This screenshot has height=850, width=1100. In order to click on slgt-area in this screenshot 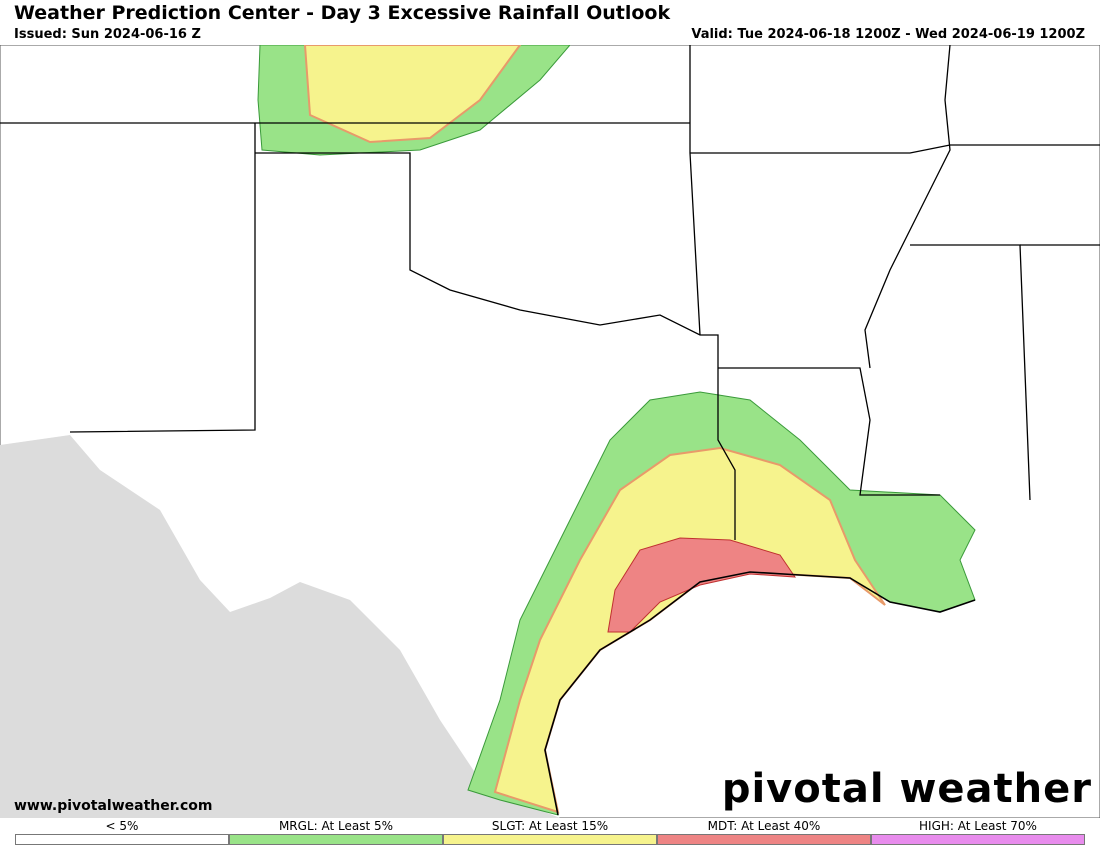, I will do `click(412, 94)`.